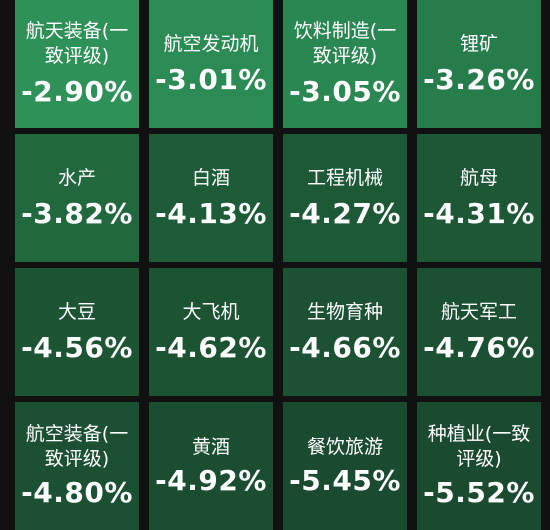 The width and height of the screenshot is (550, 530). Describe the element at coordinates (478, 311) in the screenshot. I see `sector-name: 航天军工` at that location.